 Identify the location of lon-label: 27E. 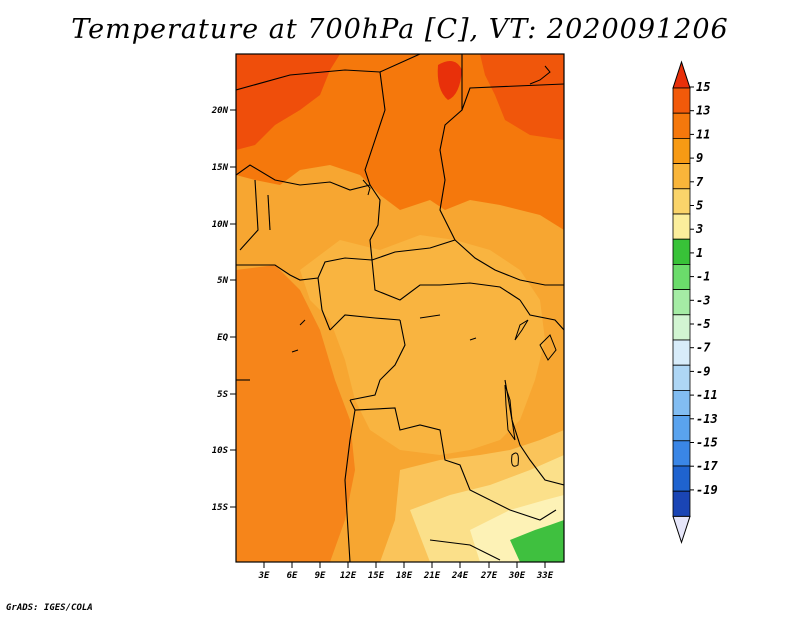
(489, 576).